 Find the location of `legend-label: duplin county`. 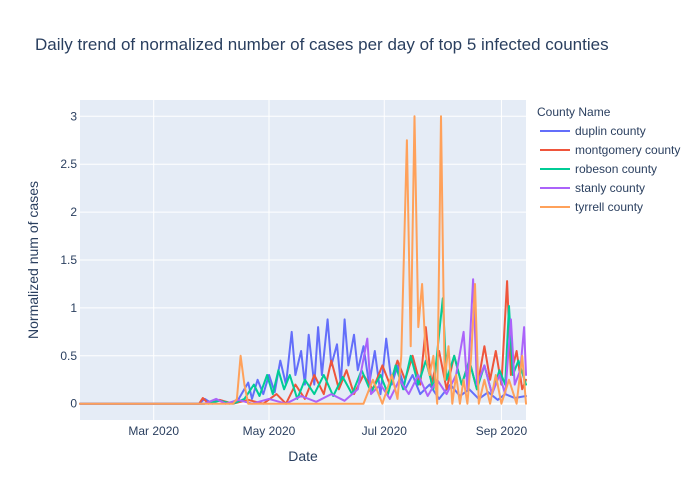

legend-label: duplin county is located at coordinates (610, 131).